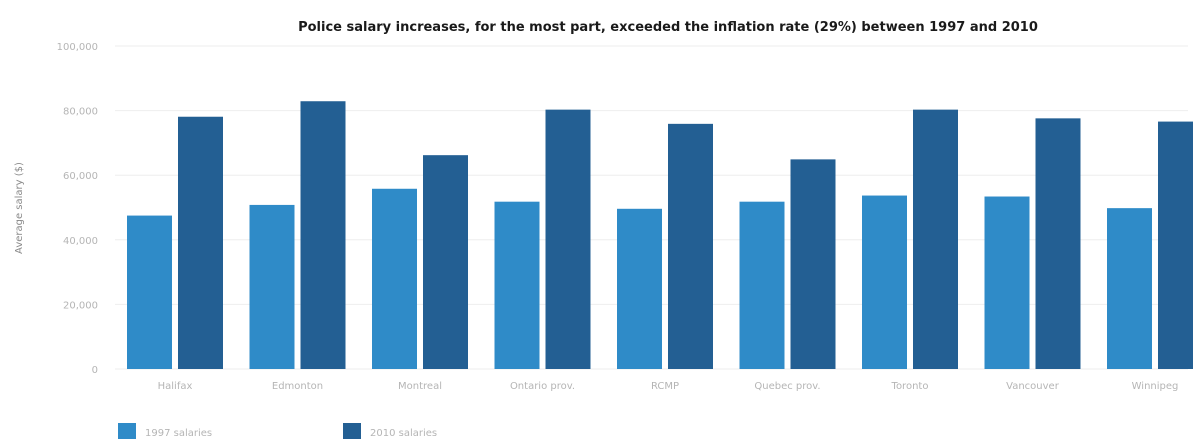  What do you see at coordinates (1033, 386) in the screenshot?
I see `x-category-label: Vancouver` at bounding box center [1033, 386].